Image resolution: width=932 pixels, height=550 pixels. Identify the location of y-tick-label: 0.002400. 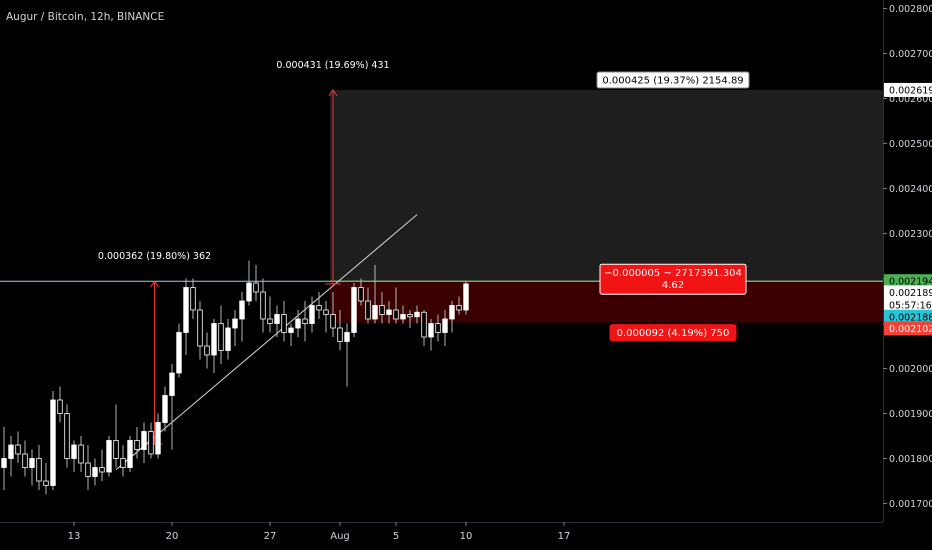
(910, 189).